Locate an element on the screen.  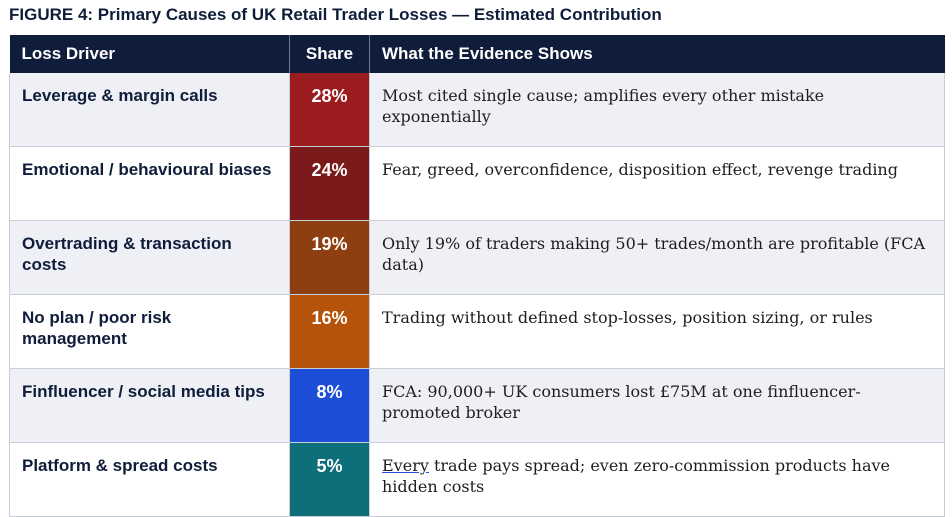
row-share: 16% is located at coordinates (329, 331).